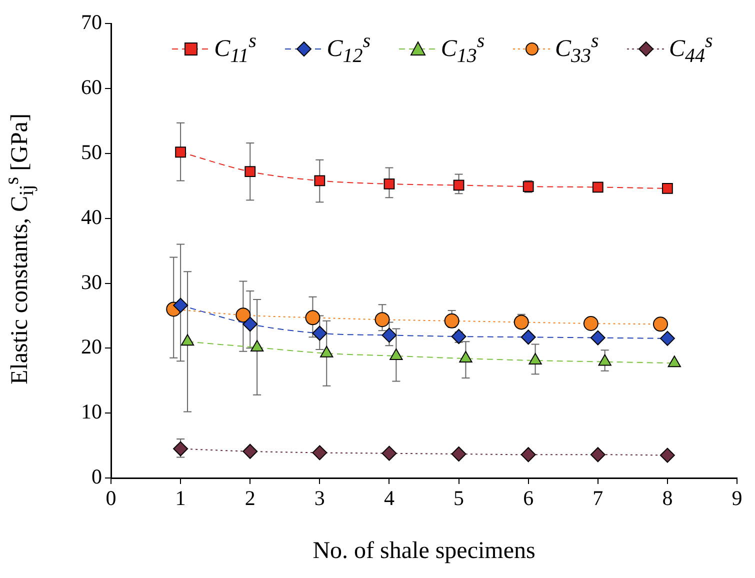  Describe the element at coordinates (180, 498) in the screenshot. I see `x-tick-label: 1` at that location.